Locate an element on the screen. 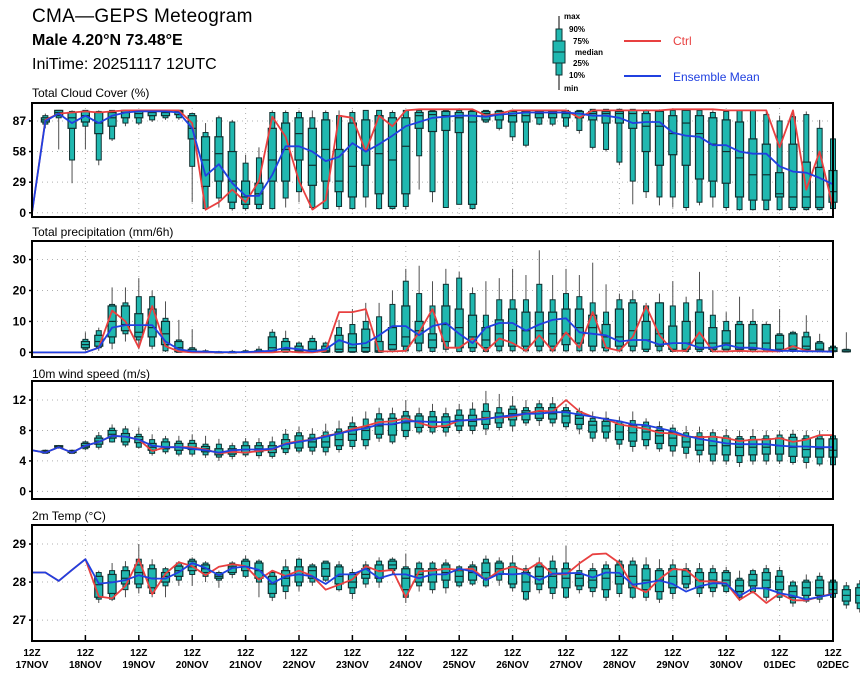 This screenshot has height=679, width=860. panel-title: 2m Temp (°C) is located at coordinates (69, 516).